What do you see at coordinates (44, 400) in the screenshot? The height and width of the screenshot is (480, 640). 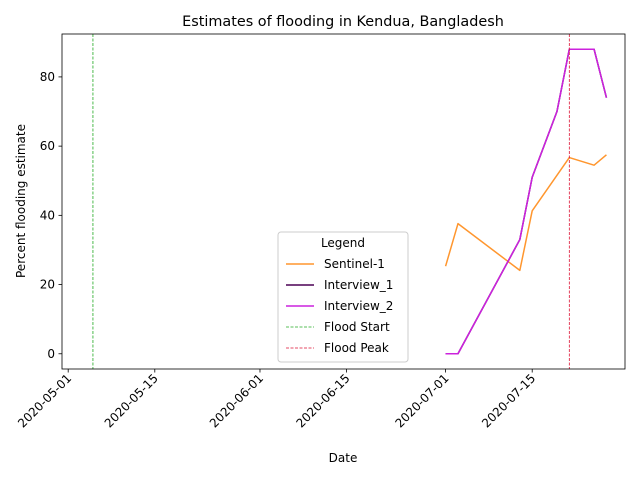 I see `x-tick-label: 2020-05-01` at bounding box center [44, 400].